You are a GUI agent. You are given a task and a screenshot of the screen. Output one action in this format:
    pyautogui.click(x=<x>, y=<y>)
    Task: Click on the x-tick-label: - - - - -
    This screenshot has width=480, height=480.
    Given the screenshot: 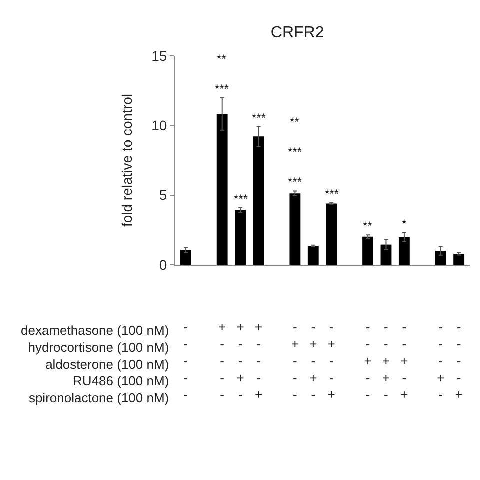 What is the action you would take?
    pyautogui.click(x=186, y=361)
    